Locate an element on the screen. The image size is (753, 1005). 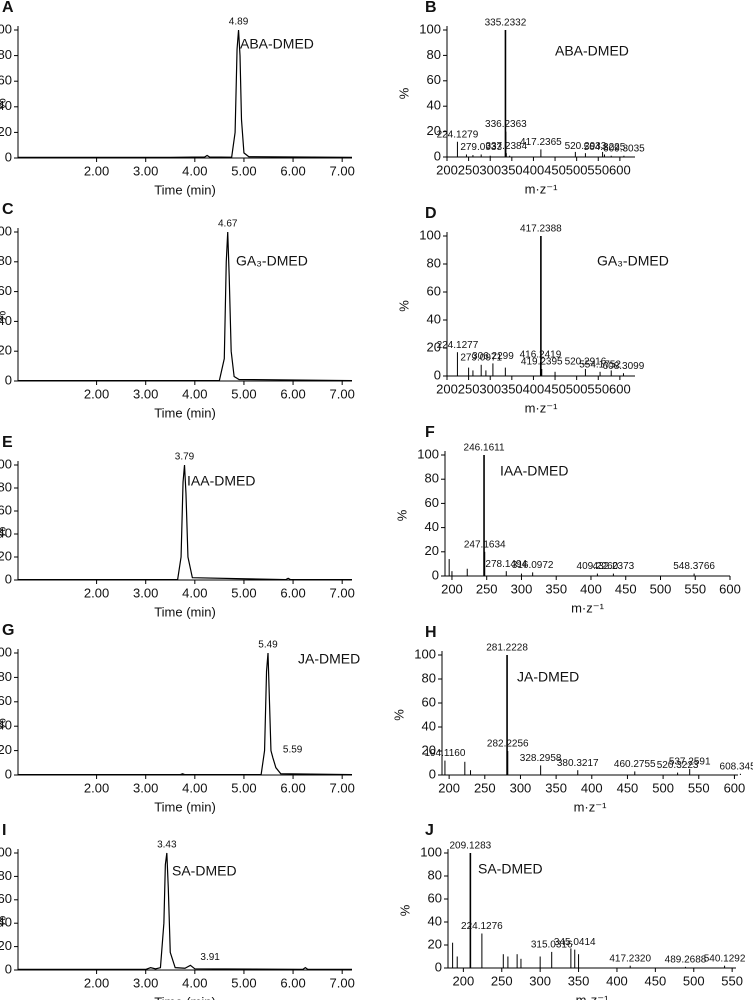
panel-letter: C is located at coordinates (8, 209).